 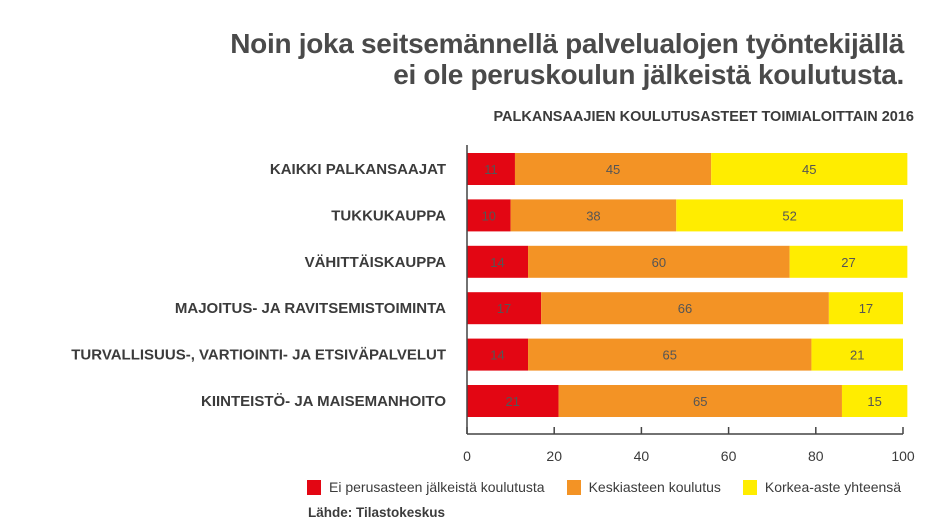 I want to click on data-label: 52, so click(x=789, y=215).